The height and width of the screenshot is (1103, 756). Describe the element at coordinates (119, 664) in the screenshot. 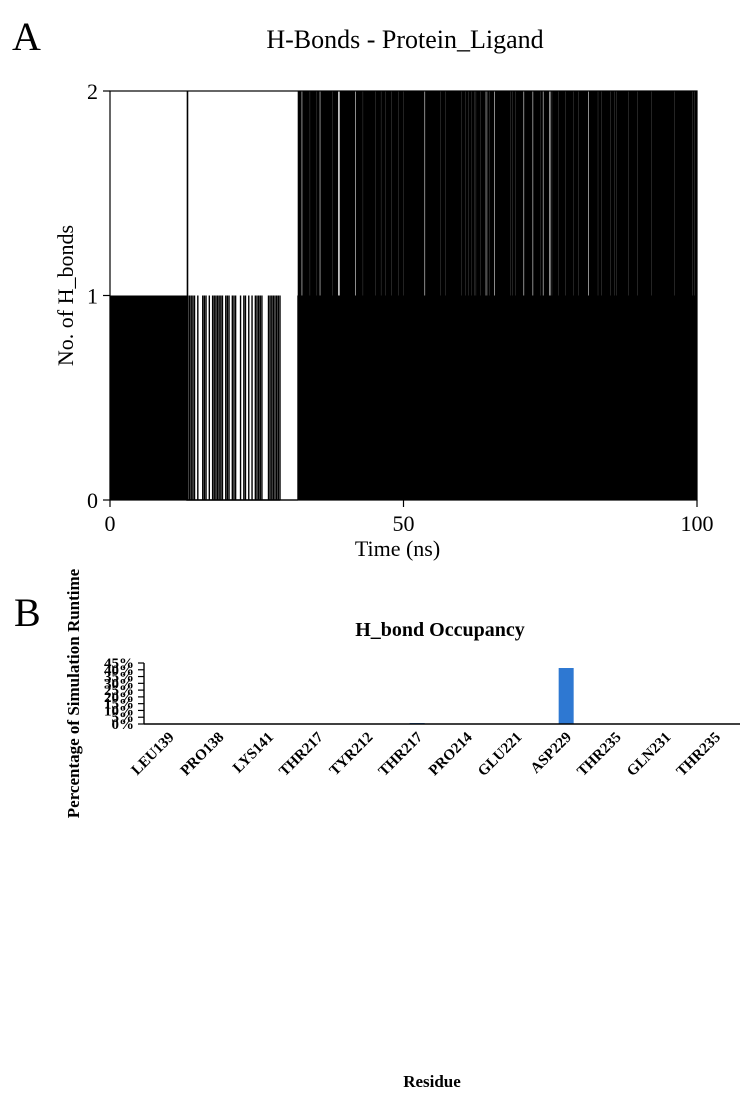

I see `y-tick-label: 45%` at that location.